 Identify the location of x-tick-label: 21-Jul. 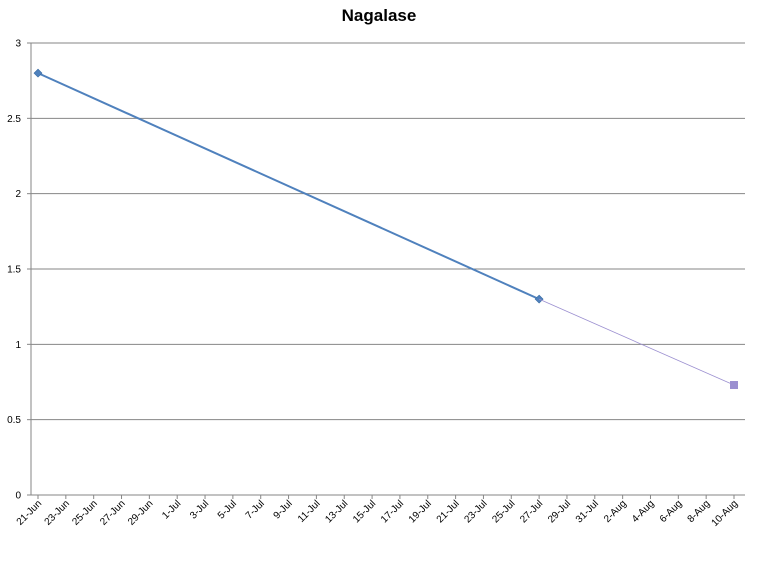
(448, 511).